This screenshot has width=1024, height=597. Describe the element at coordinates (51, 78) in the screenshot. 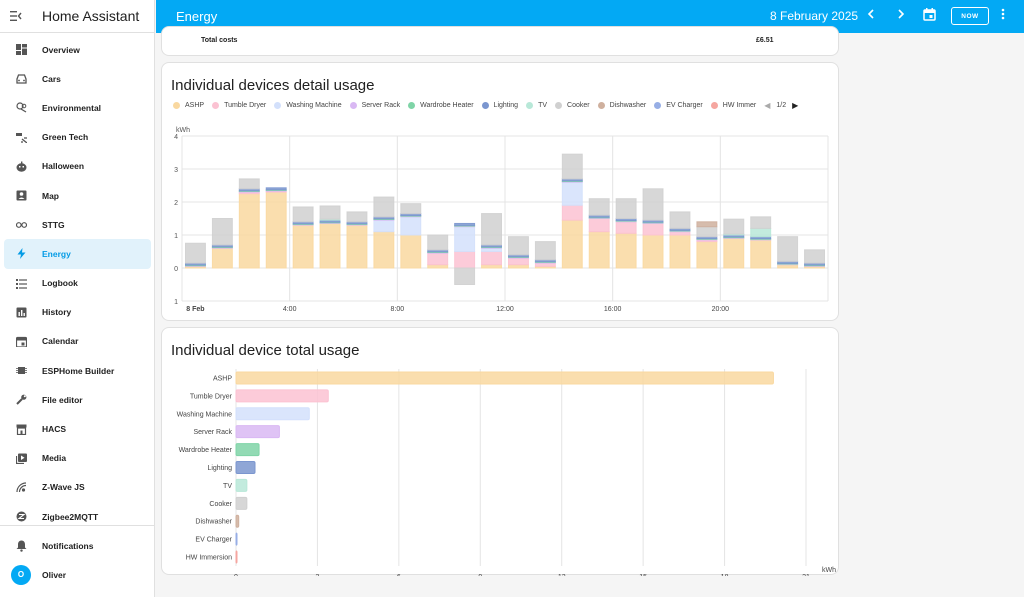

I see `sidebar-item-label: Cars` at that location.